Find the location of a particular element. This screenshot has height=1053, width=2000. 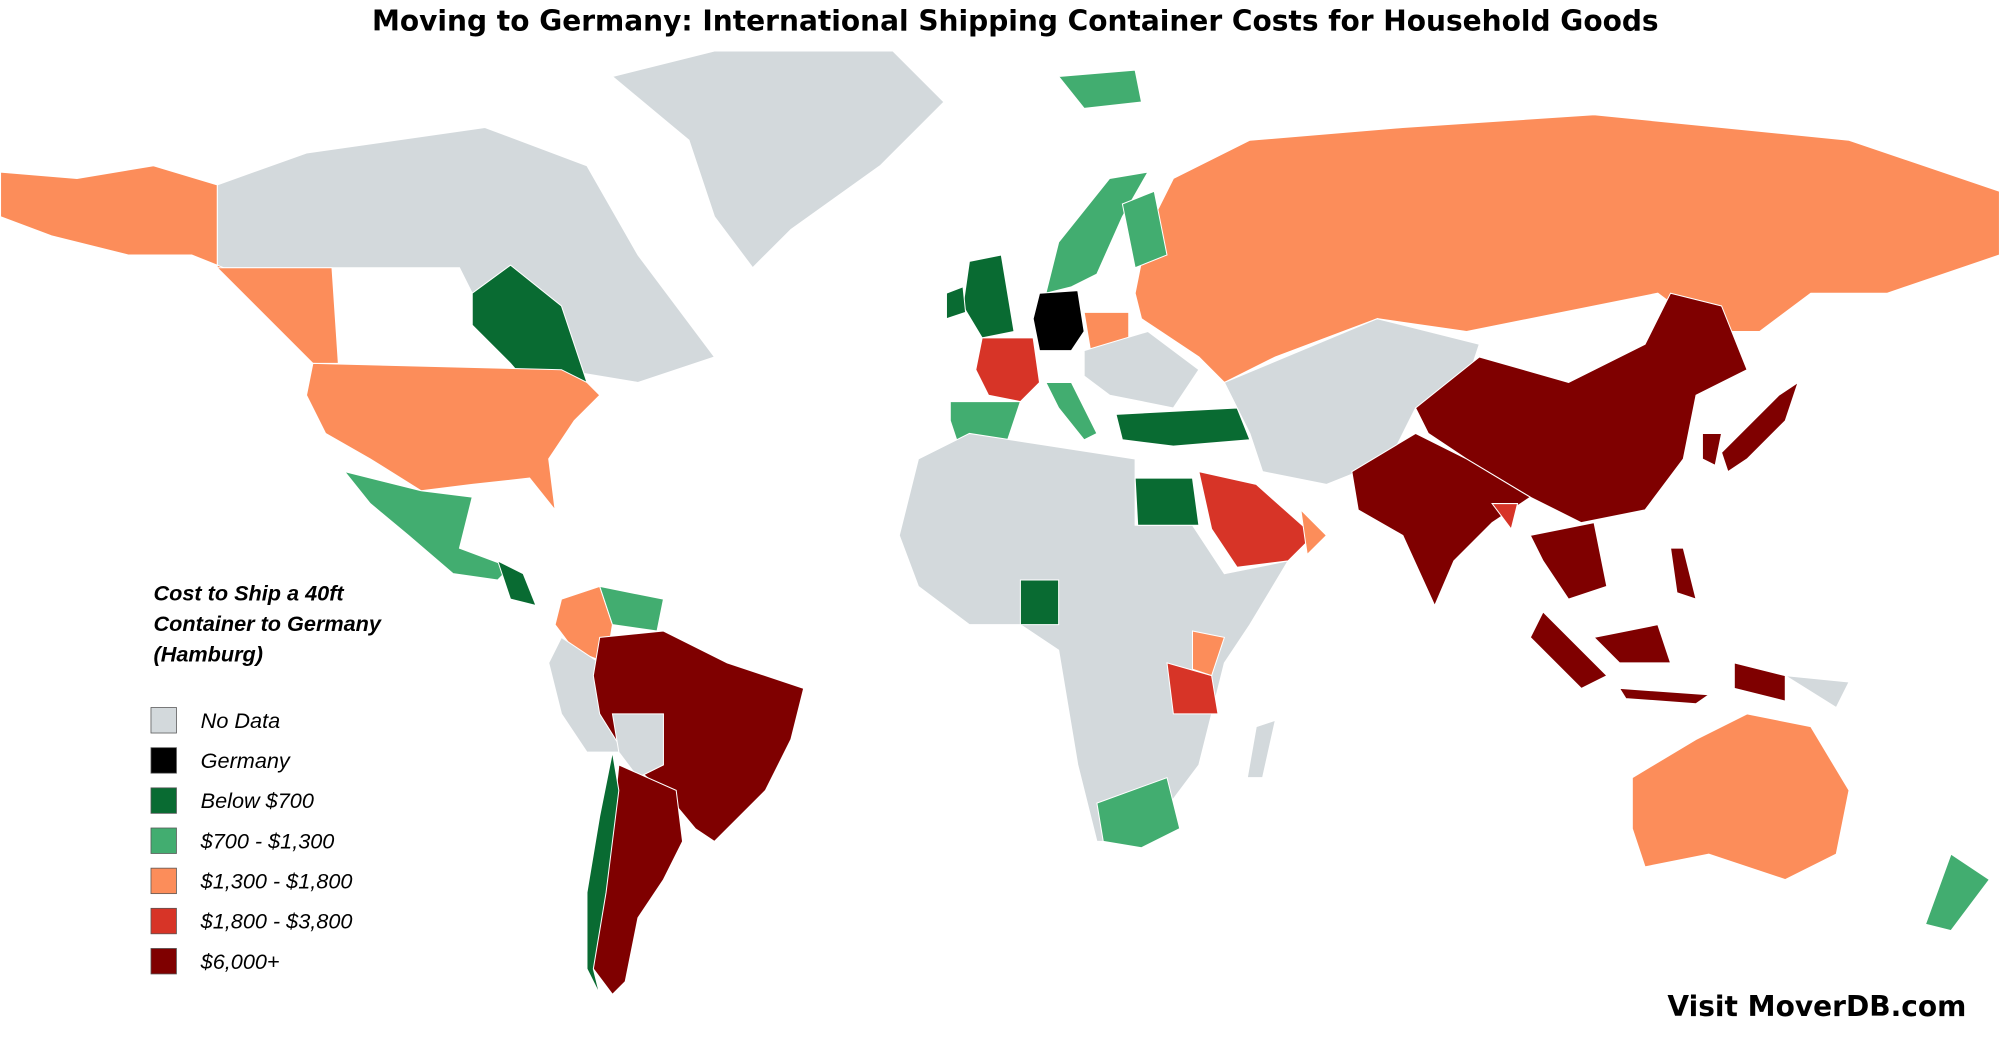

ireland is located at coordinates (956, 303).